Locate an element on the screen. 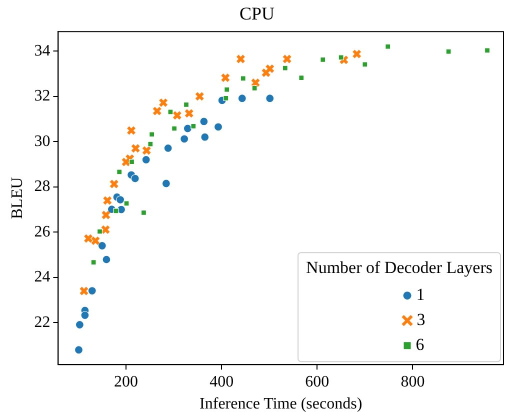 The width and height of the screenshot is (511, 420). x-axis-title: Inference Time (seconds) is located at coordinates (281, 404).